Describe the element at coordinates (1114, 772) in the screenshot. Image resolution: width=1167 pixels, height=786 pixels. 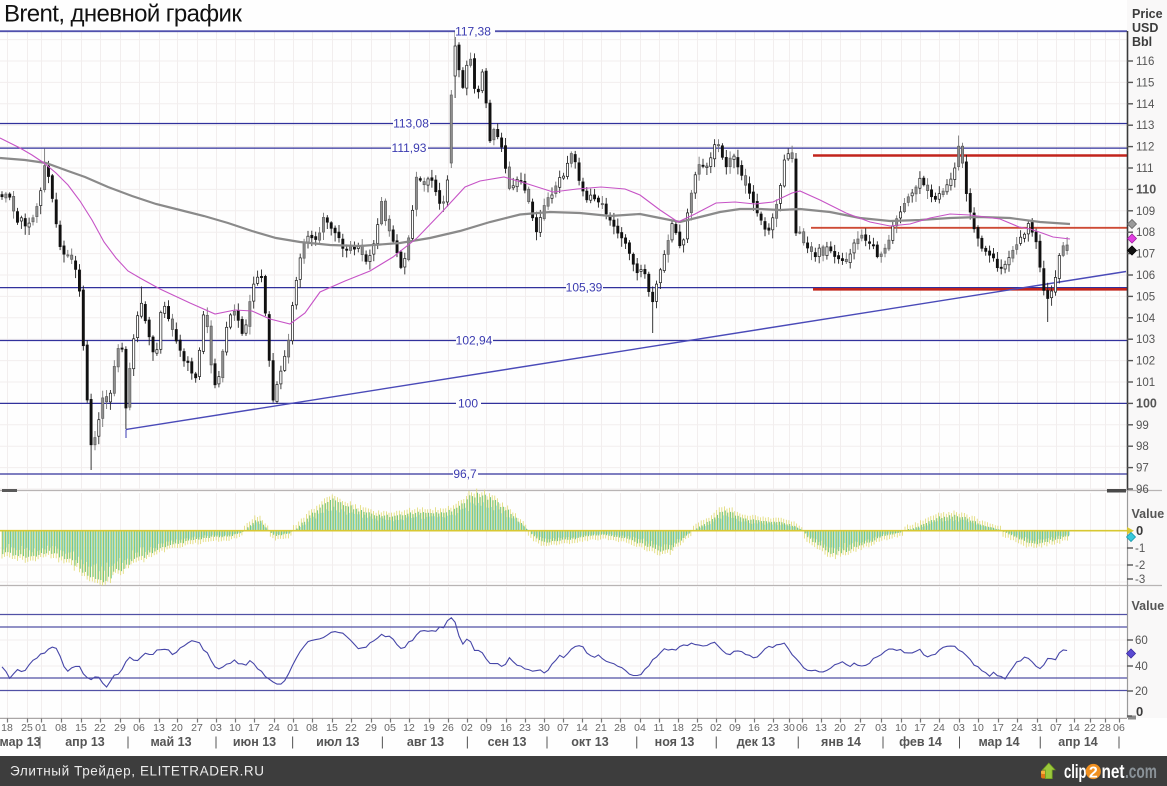
I see `svg-text: net` at that location.